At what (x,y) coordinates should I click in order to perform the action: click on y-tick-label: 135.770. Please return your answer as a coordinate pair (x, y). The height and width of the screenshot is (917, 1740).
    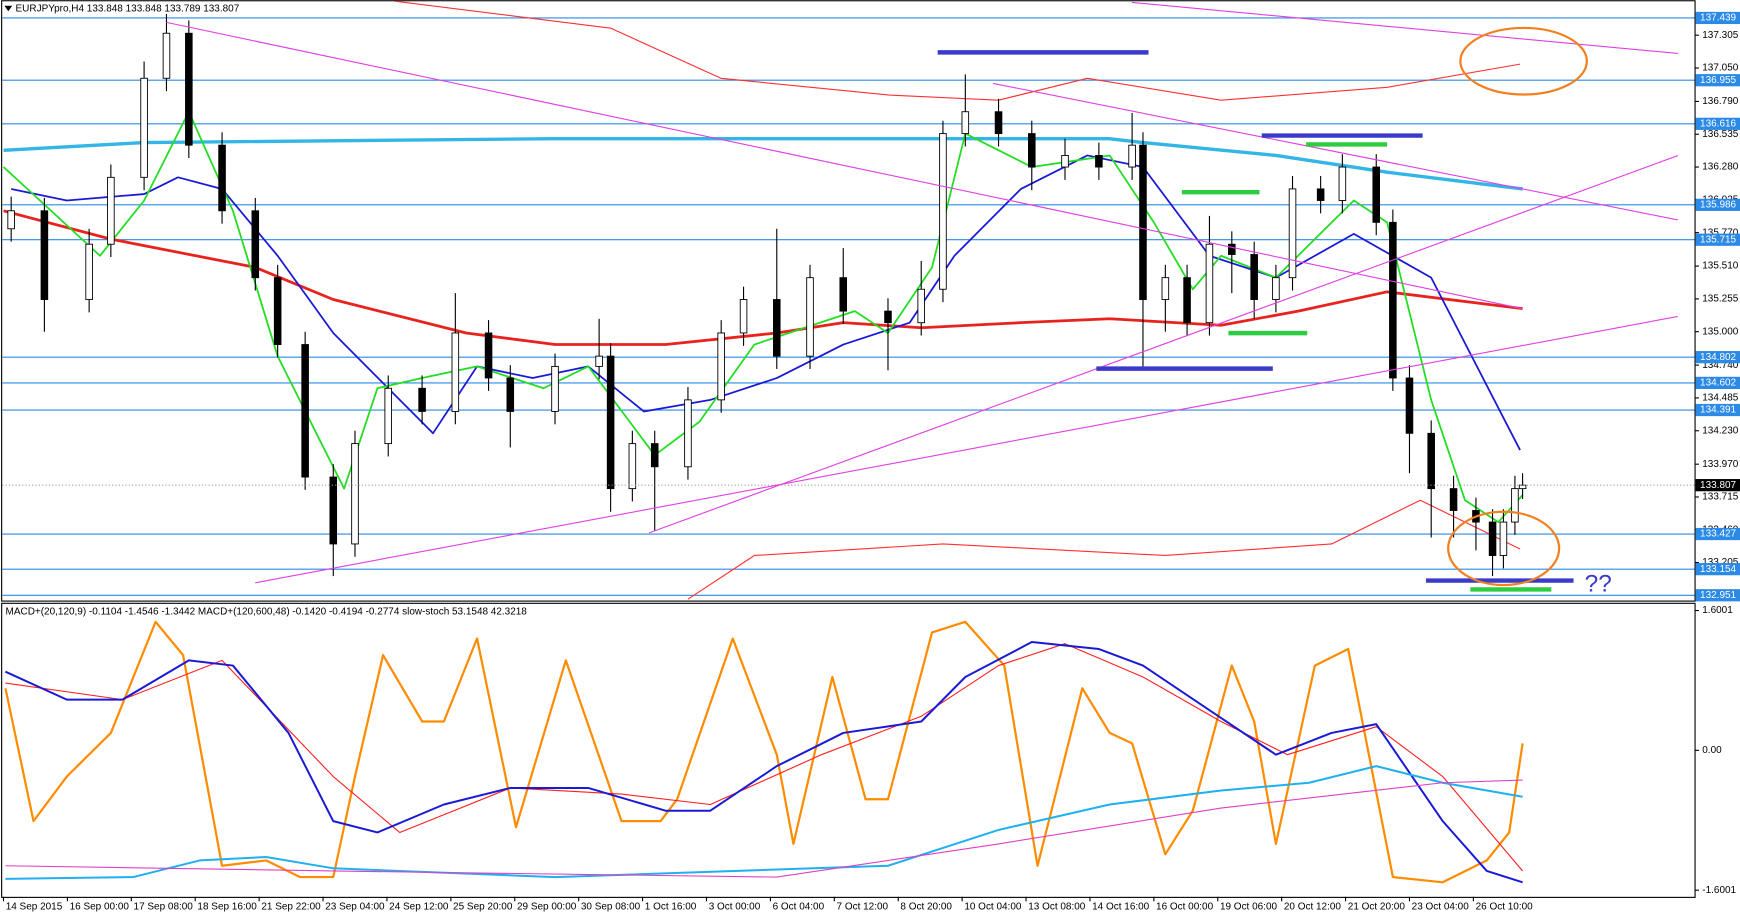
    Looking at the image, I should click on (1720, 232).